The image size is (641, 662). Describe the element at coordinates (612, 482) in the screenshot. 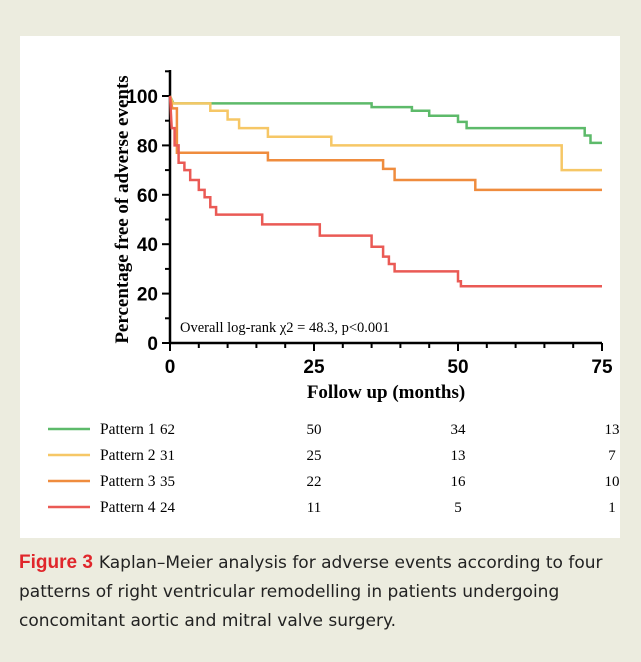

I see `at-risk-count: 10` at that location.